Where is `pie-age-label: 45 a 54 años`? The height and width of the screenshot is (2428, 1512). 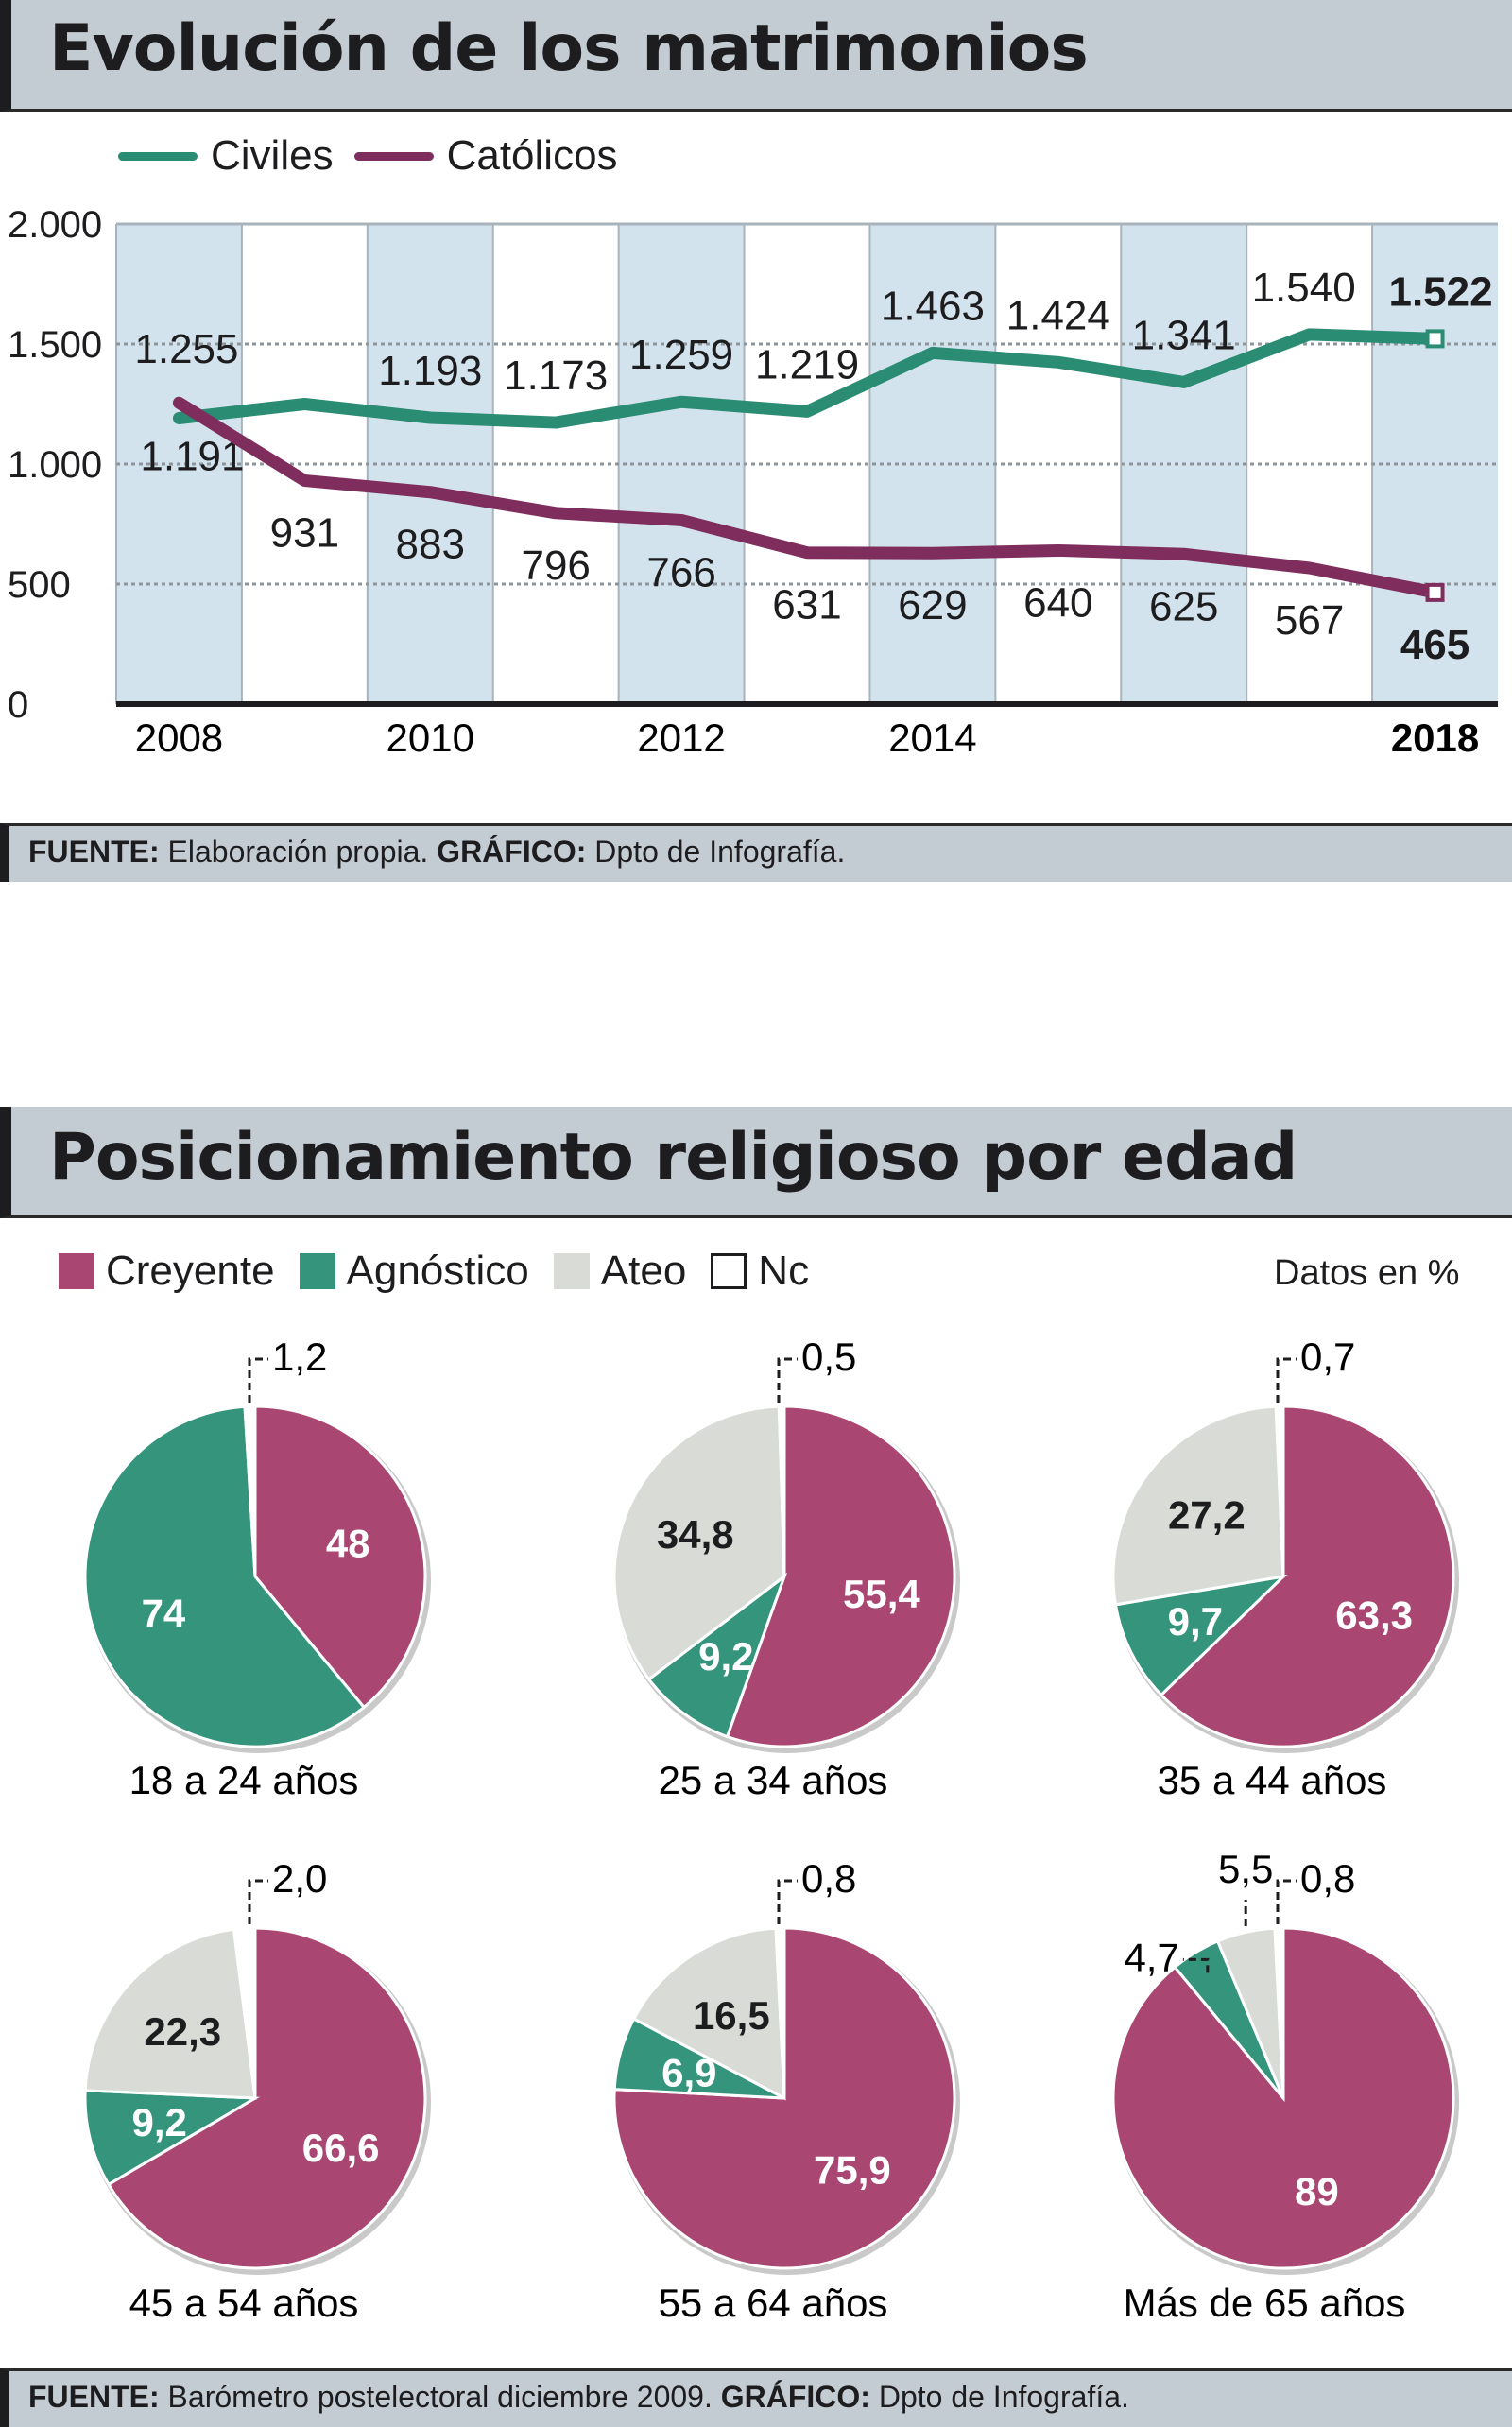
pie-age-label: 45 a 54 años is located at coordinates (244, 2303).